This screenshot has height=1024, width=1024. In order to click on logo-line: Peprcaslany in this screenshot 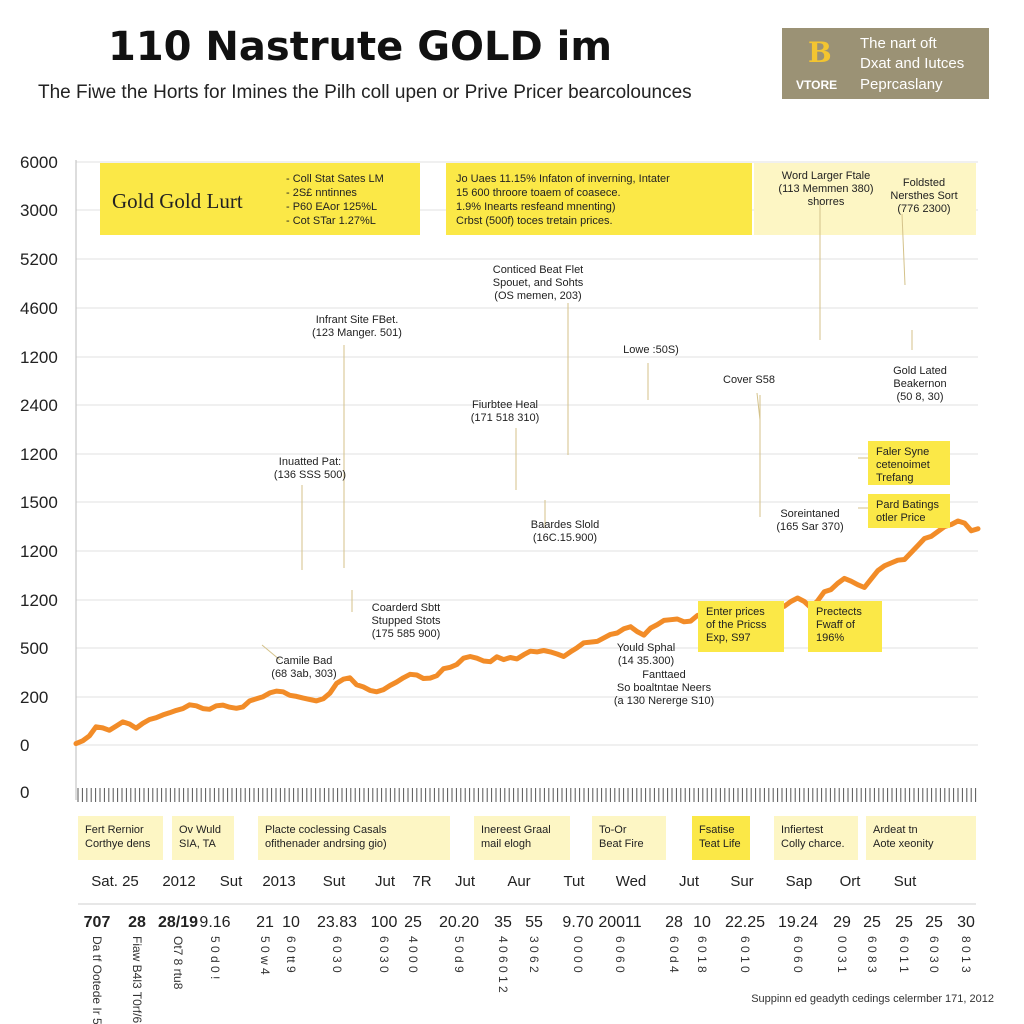, I will do `click(901, 84)`.